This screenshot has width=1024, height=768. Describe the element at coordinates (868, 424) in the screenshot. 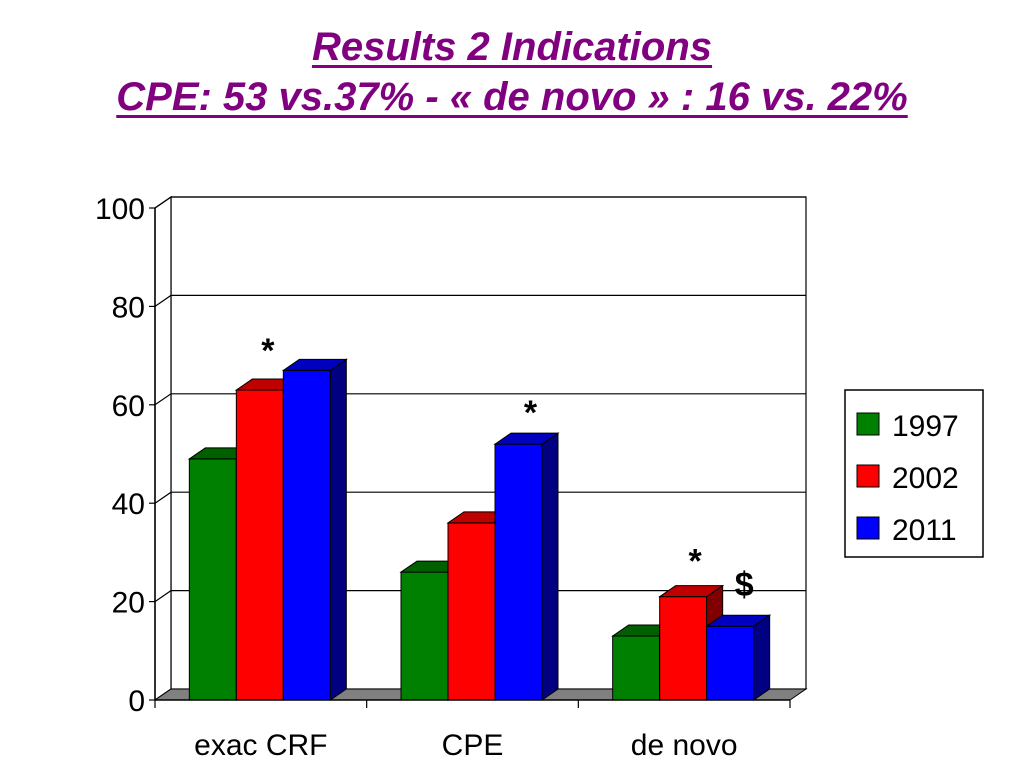

I see `legend-swatch-1997` at that location.